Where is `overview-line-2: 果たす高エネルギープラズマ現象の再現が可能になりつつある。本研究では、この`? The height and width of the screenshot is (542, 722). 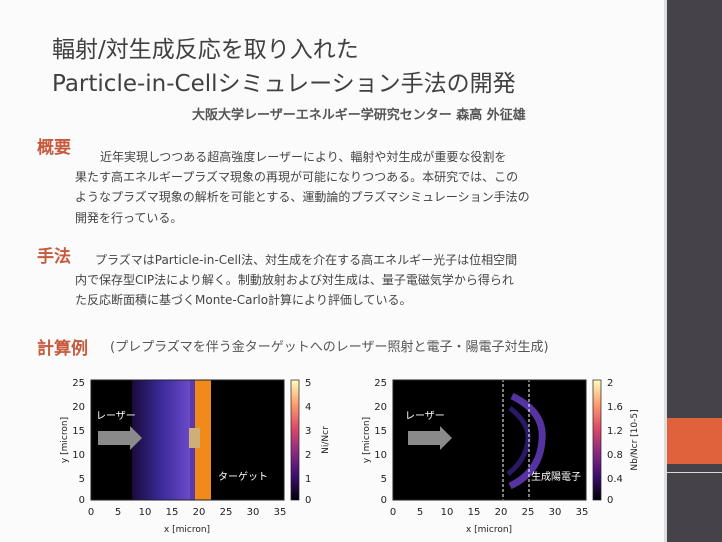
overview-line-2: 果たす高エネルギープラズマ現象の再現が可能になりつつある。本研究では、この is located at coordinates (297, 177).